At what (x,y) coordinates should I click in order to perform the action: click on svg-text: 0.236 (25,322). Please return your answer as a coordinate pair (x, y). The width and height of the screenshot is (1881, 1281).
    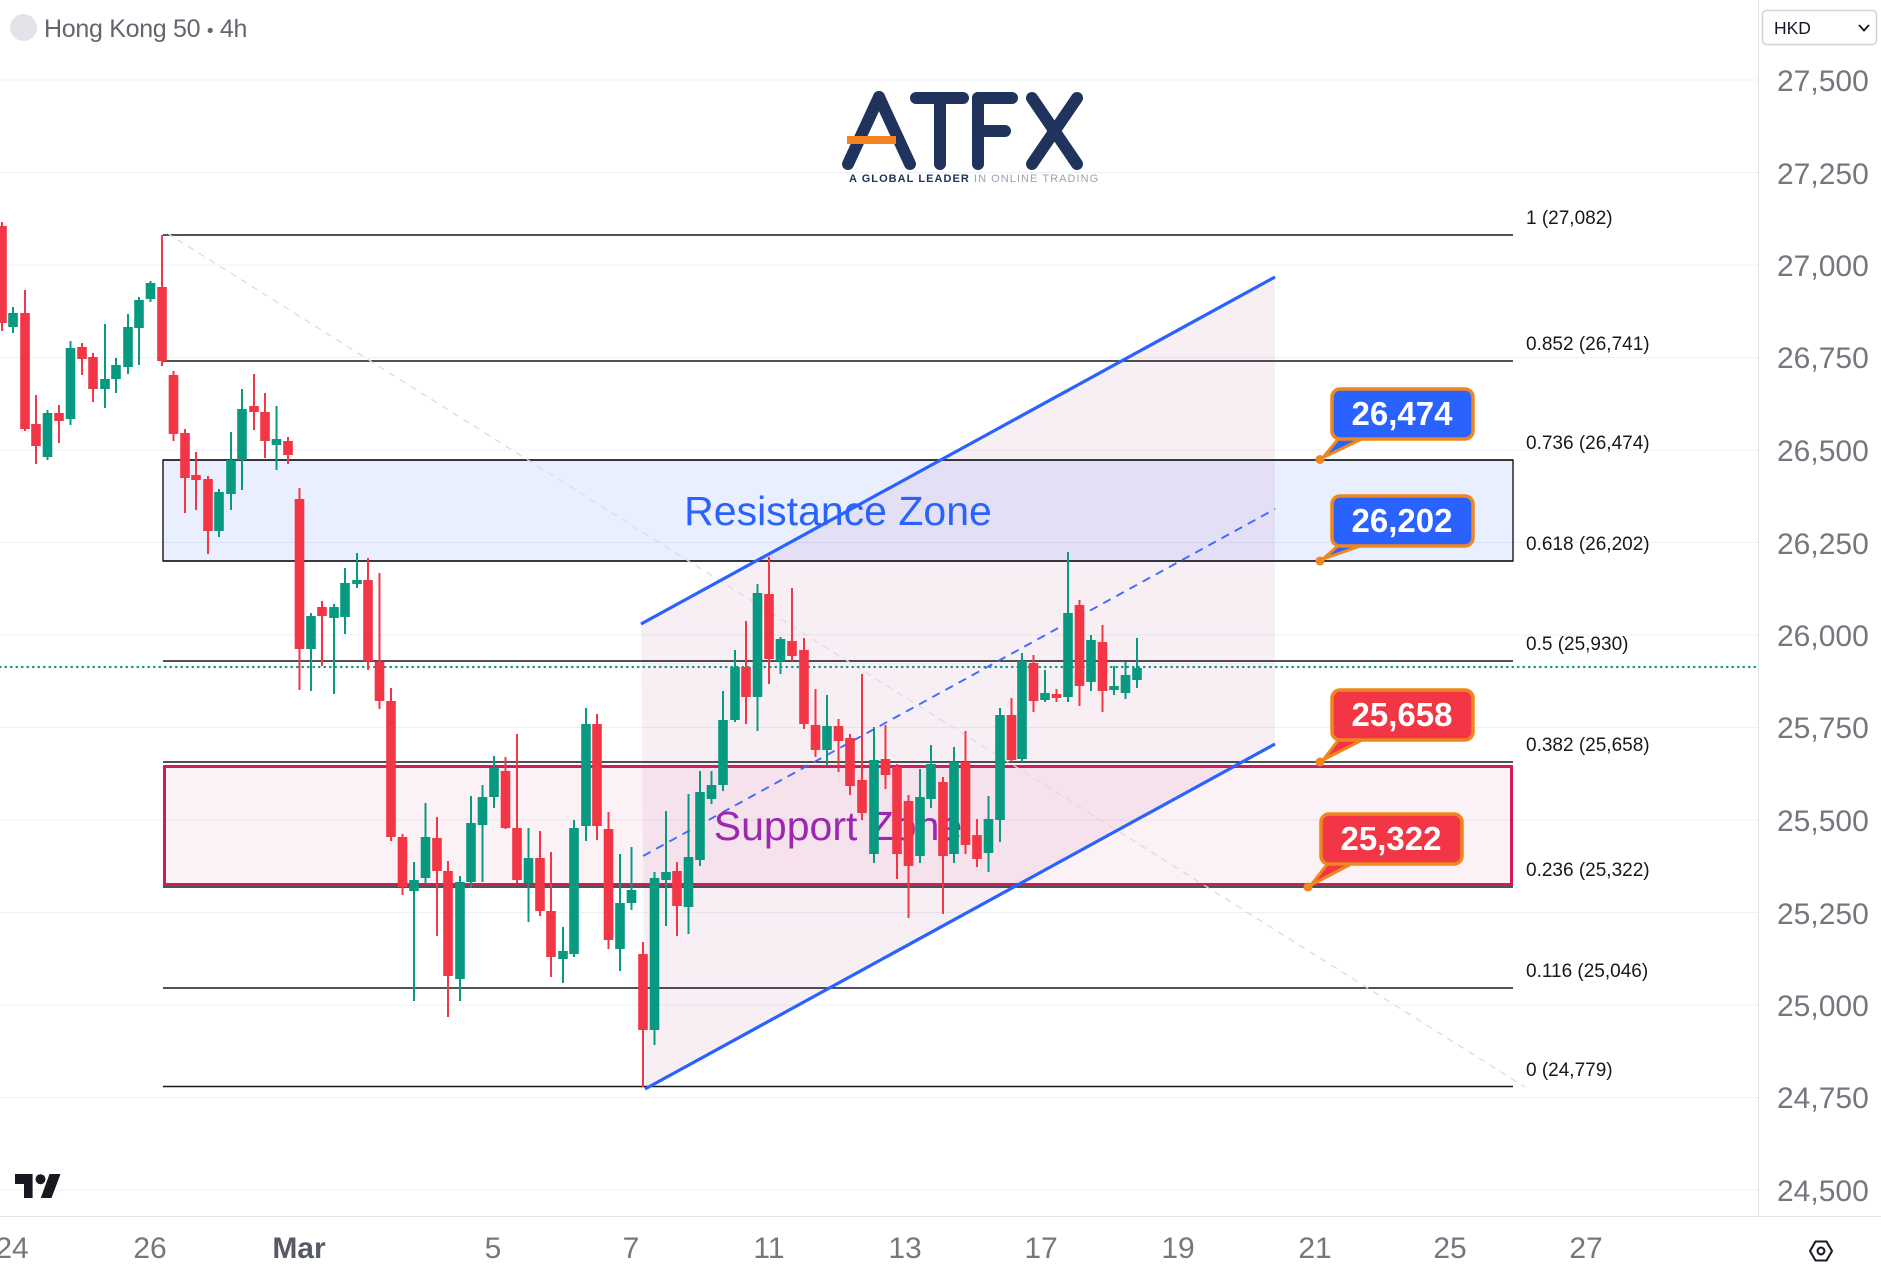
    Looking at the image, I should click on (1588, 870).